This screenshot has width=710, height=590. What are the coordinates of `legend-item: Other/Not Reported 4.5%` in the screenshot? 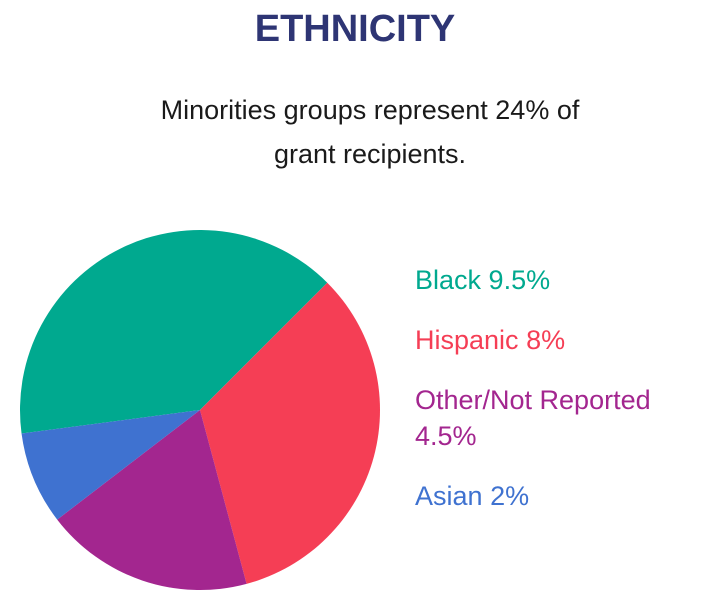 It's located at (562, 418).